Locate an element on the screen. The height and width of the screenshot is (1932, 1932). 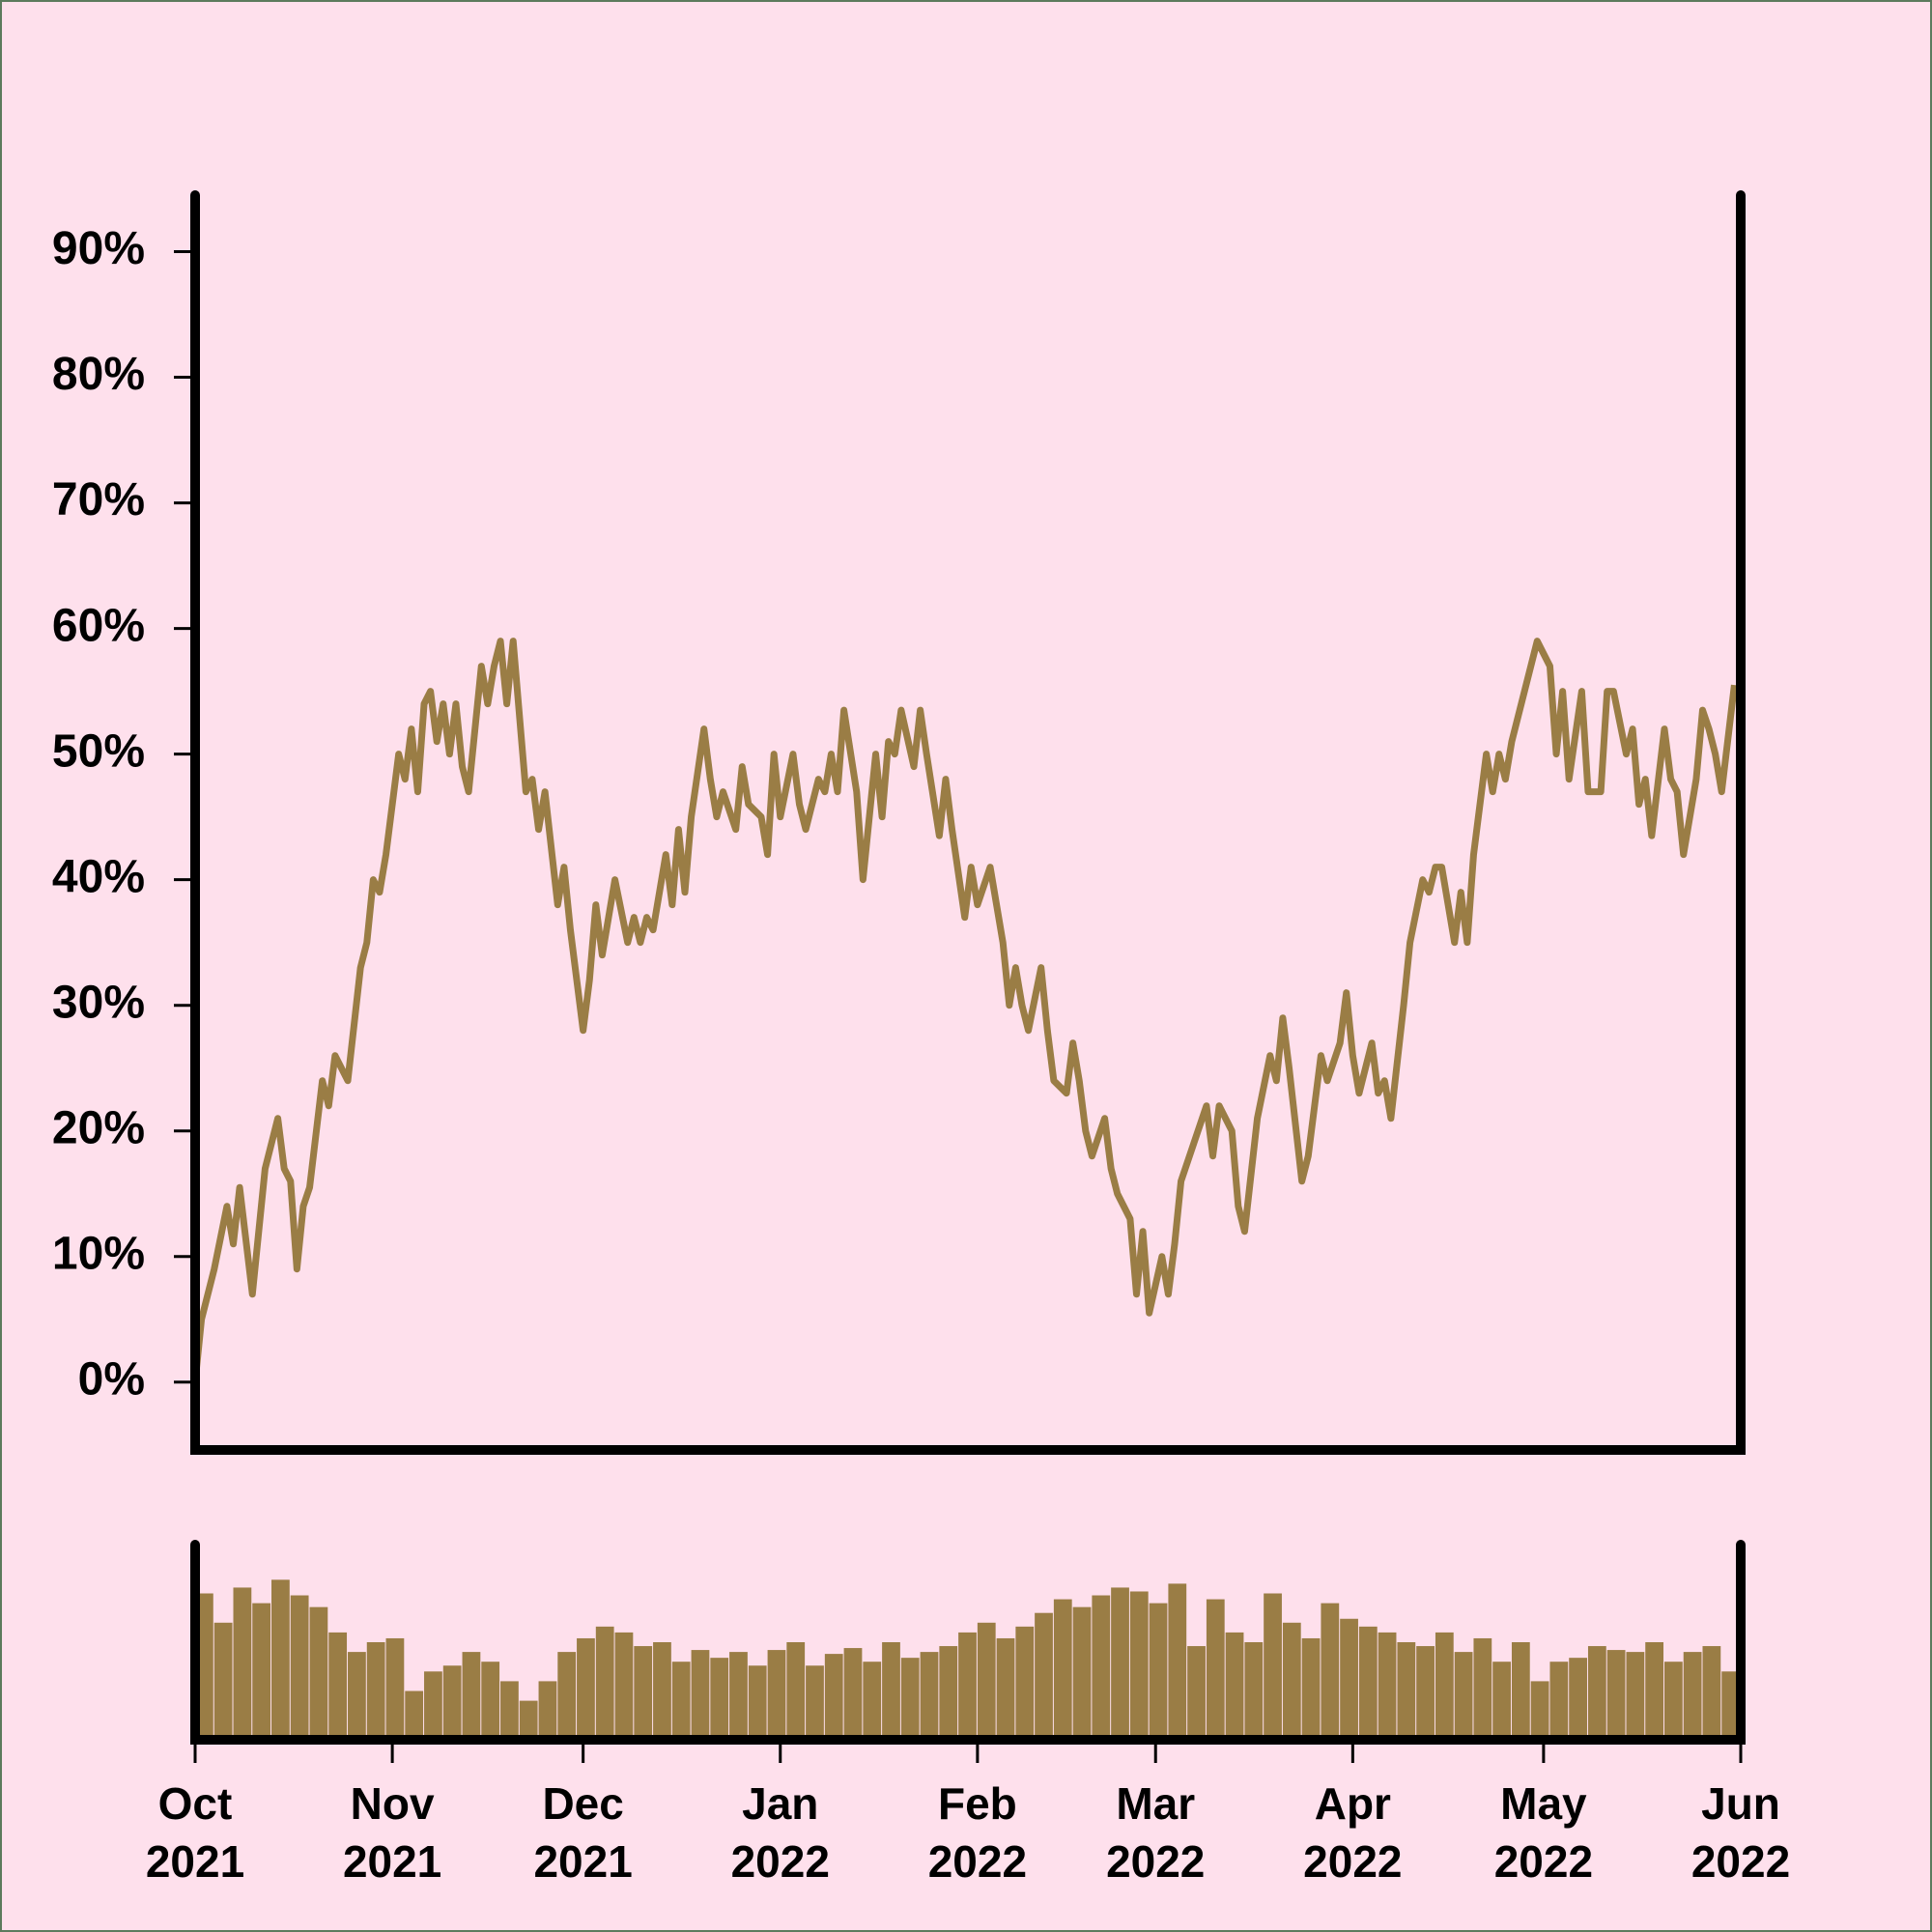
x-tick-label: Jun 2022 is located at coordinates (1740, 1832).